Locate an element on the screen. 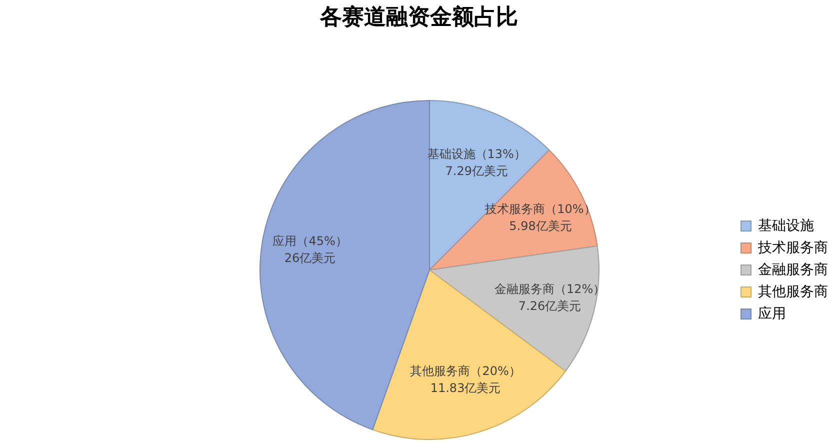 This screenshot has height=443, width=838. legend-label: 金融服务商 is located at coordinates (793, 268).